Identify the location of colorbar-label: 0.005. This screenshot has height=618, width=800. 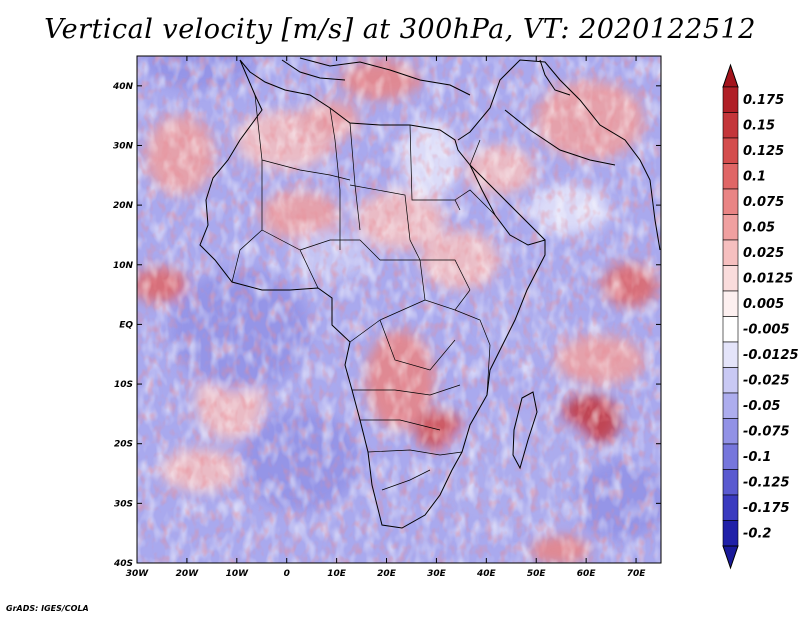
(763, 304).